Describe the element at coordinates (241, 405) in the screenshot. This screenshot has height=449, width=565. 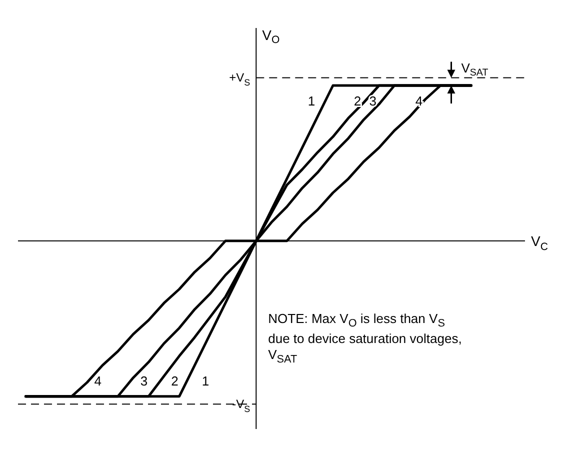
I see `ref-line-label: -V$_{S}$` at that location.